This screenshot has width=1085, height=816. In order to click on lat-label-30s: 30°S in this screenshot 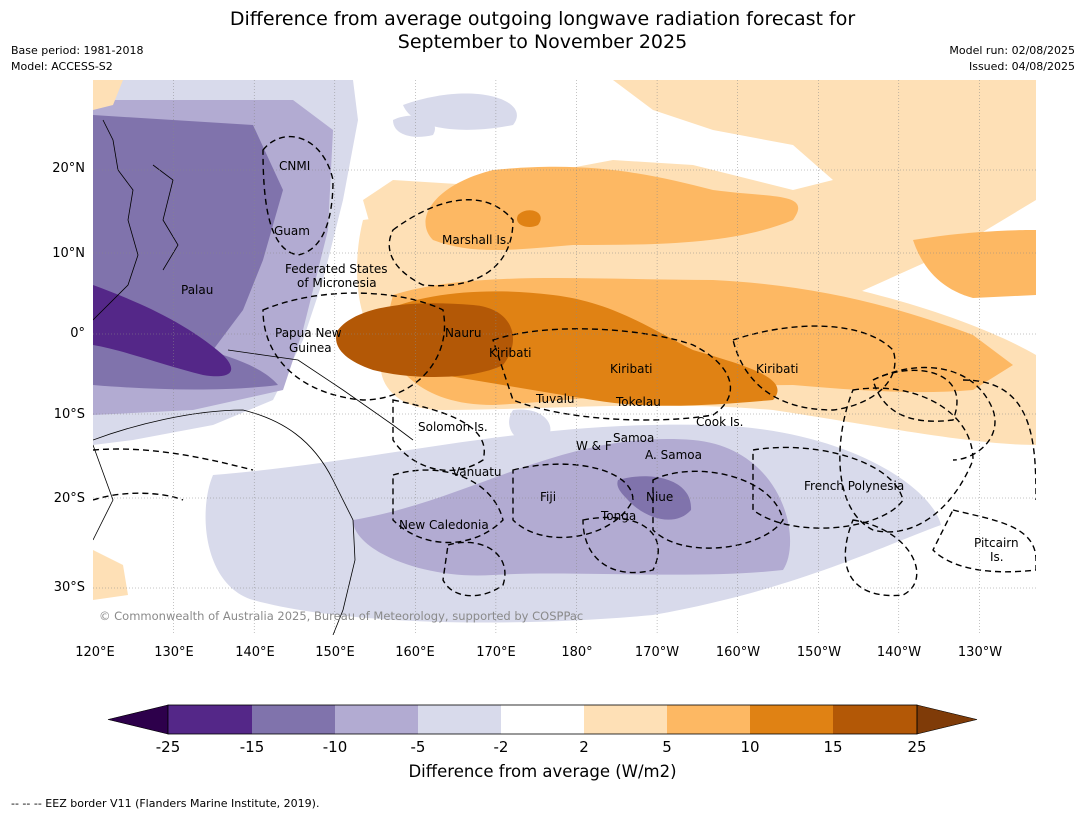, I will do `click(69, 587)`.